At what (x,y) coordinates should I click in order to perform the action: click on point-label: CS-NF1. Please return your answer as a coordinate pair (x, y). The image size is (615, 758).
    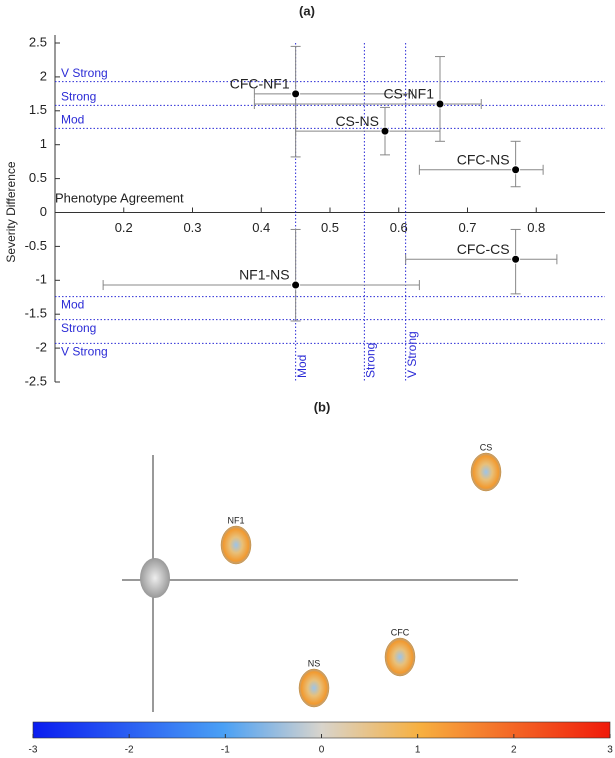
    Looking at the image, I should click on (408, 94).